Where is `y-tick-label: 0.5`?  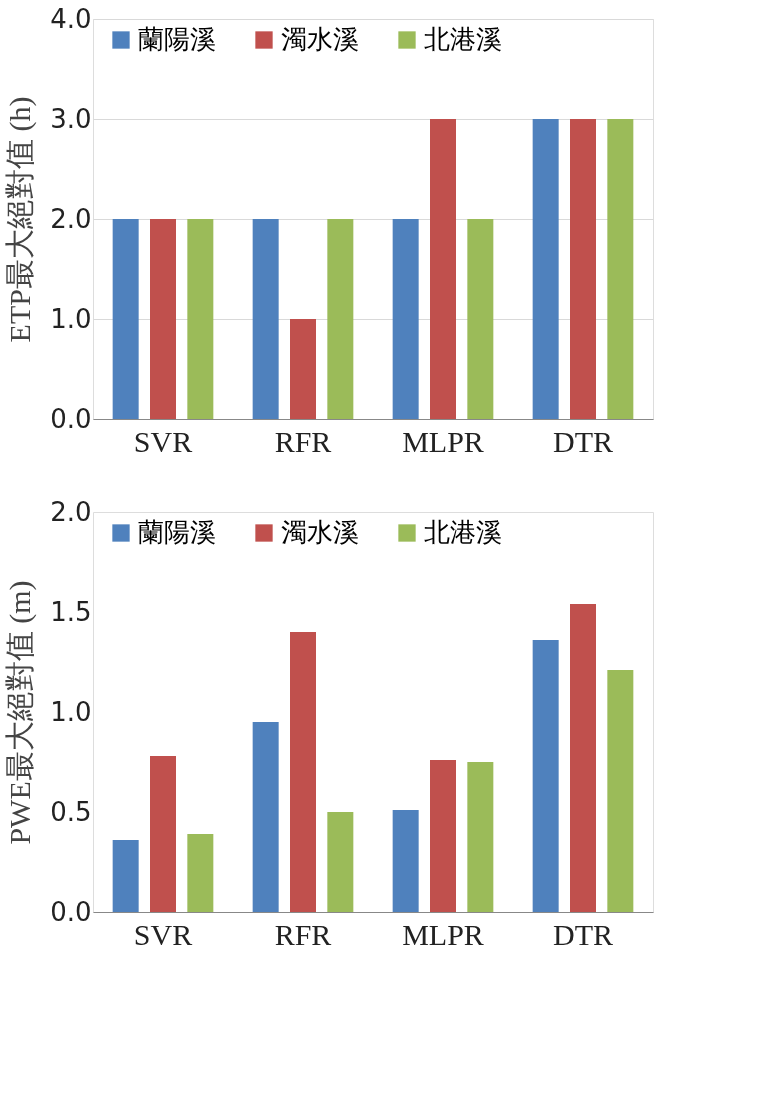
y-tick-label: 0.5 is located at coordinates (71, 811).